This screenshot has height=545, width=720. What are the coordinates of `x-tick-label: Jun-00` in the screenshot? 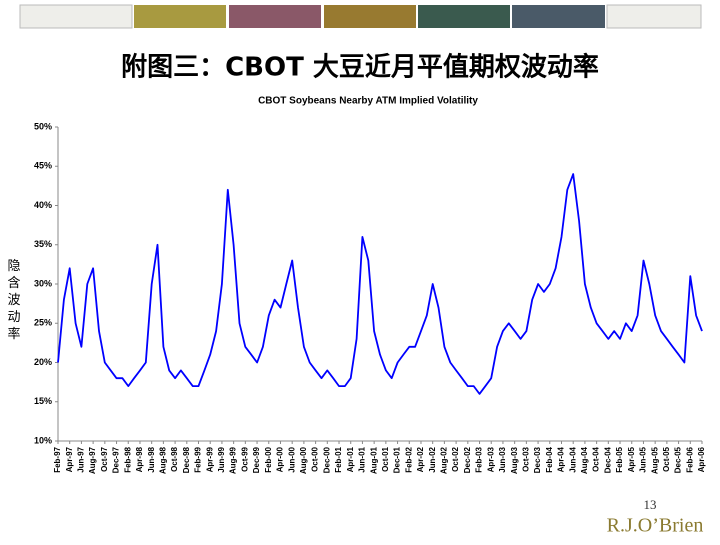 It's located at (291, 459).